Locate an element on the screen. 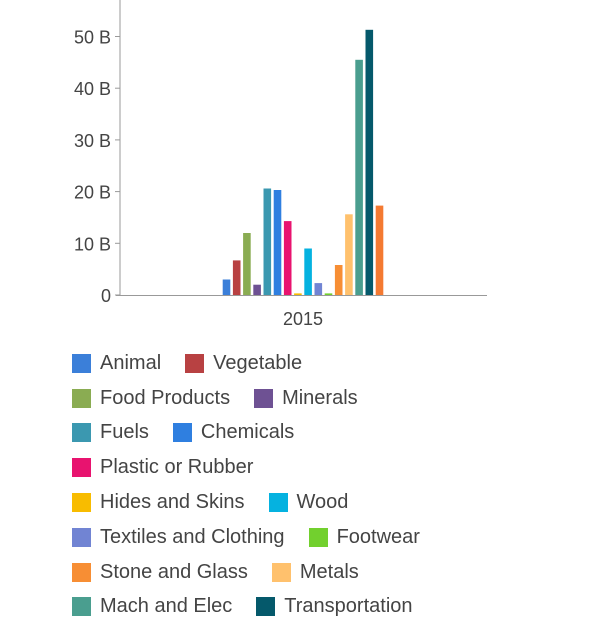  legend-item: Metals is located at coordinates (315, 572).